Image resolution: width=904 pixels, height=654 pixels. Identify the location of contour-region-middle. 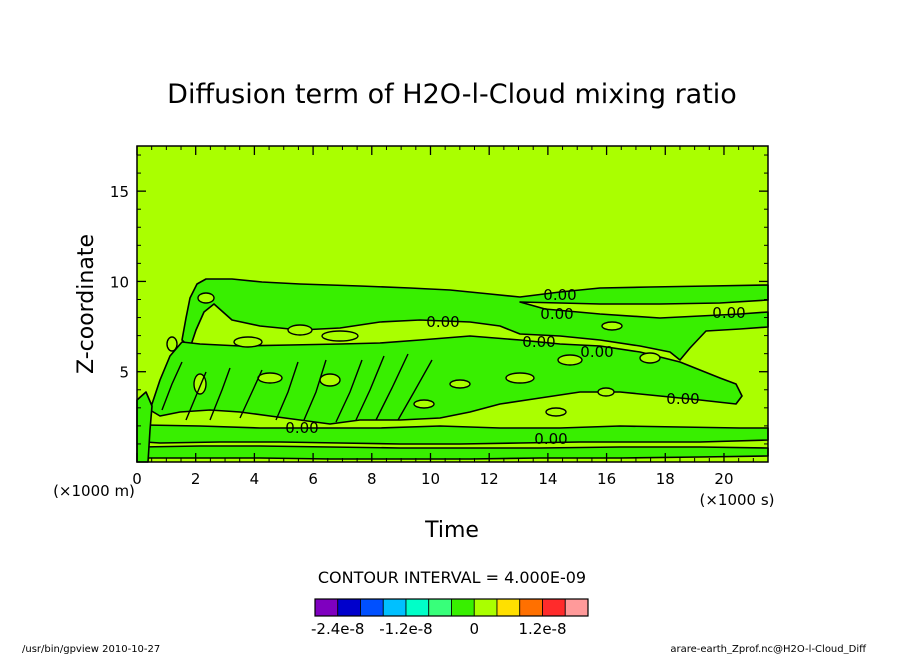
(446, 380).